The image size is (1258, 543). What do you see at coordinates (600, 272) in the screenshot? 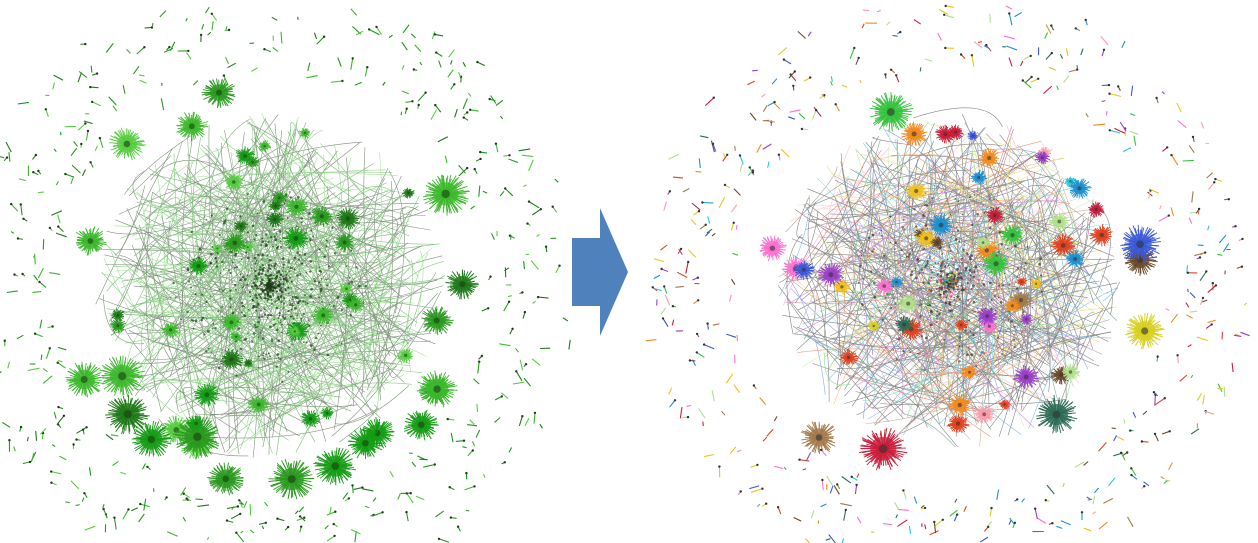
I see `right-arrow-icon` at bounding box center [600, 272].